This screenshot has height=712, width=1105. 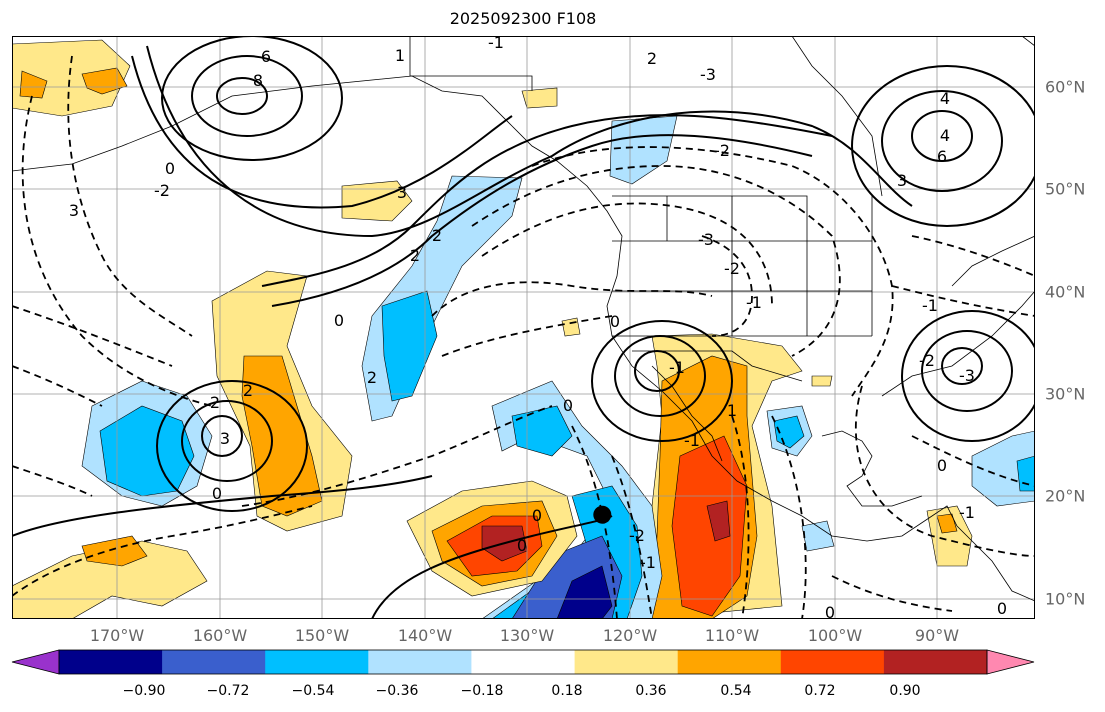 I want to click on colorbar-extend-max, so click(x=1010, y=662).